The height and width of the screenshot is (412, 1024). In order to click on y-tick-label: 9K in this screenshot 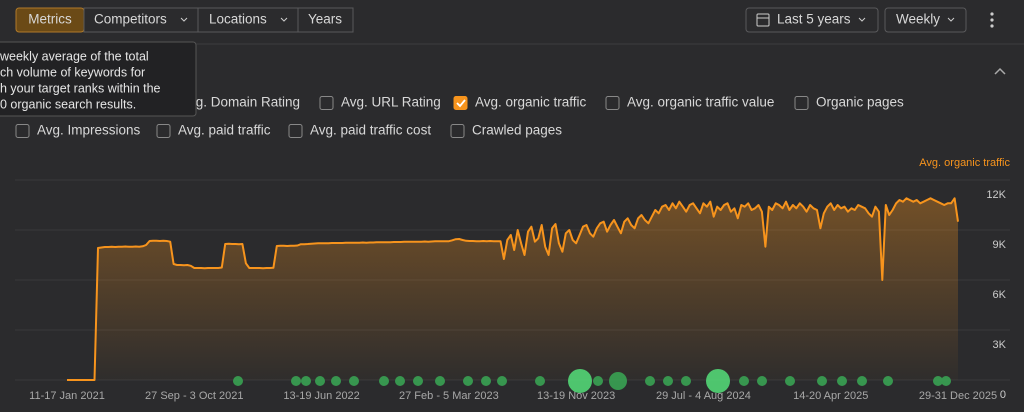, I will do `click(1000, 245)`.